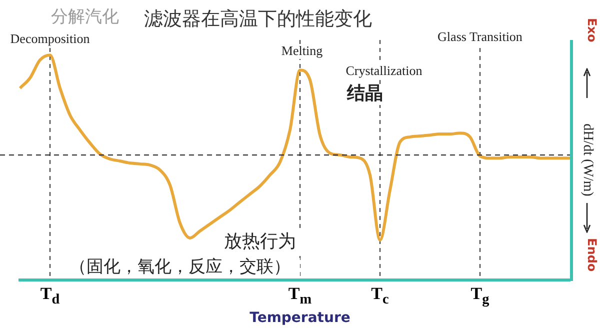 The image size is (600, 336). Describe the element at coordinates (302, 51) in the screenshot. I see `annotation: Melting` at that location.